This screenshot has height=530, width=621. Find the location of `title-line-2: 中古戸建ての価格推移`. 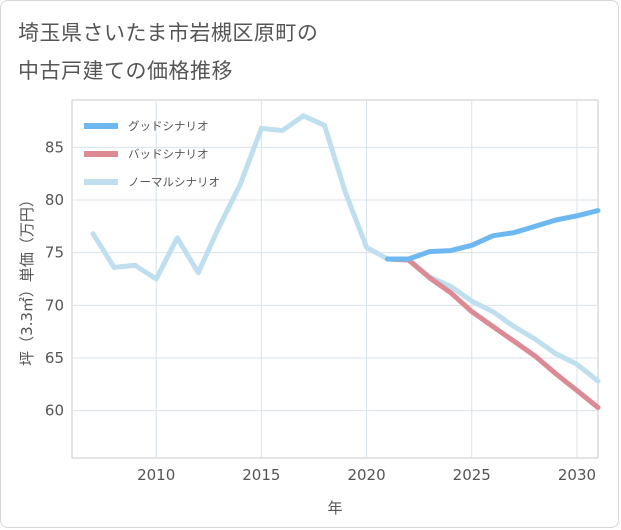

title-line-2: 中古戸建ての価格推移 is located at coordinates (125, 71).